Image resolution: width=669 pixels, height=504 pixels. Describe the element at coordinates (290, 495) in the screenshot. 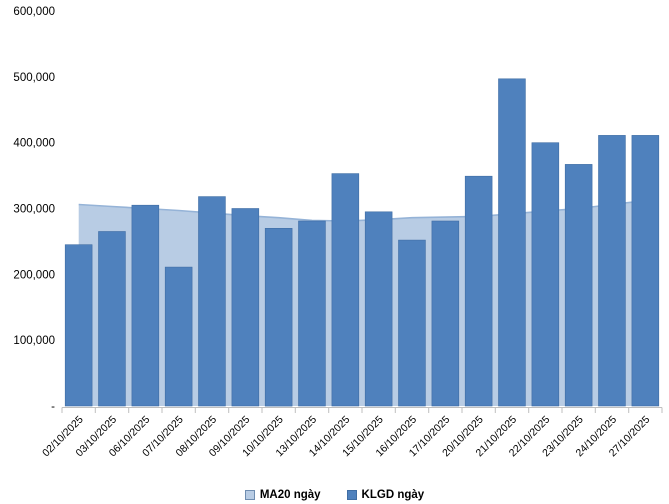

I see `ma20-legend-label: MA20 ngày` at that location.